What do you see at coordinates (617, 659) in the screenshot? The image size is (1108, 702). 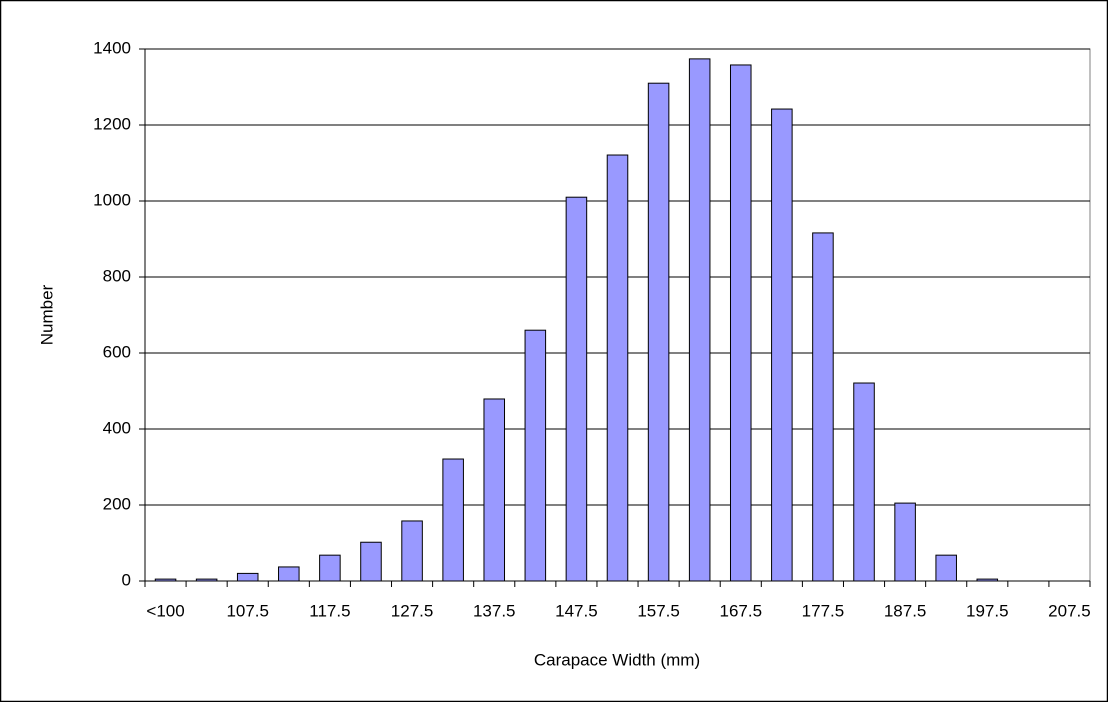 I see `x-axis-title: Carapace Width (mm)` at bounding box center [617, 659].